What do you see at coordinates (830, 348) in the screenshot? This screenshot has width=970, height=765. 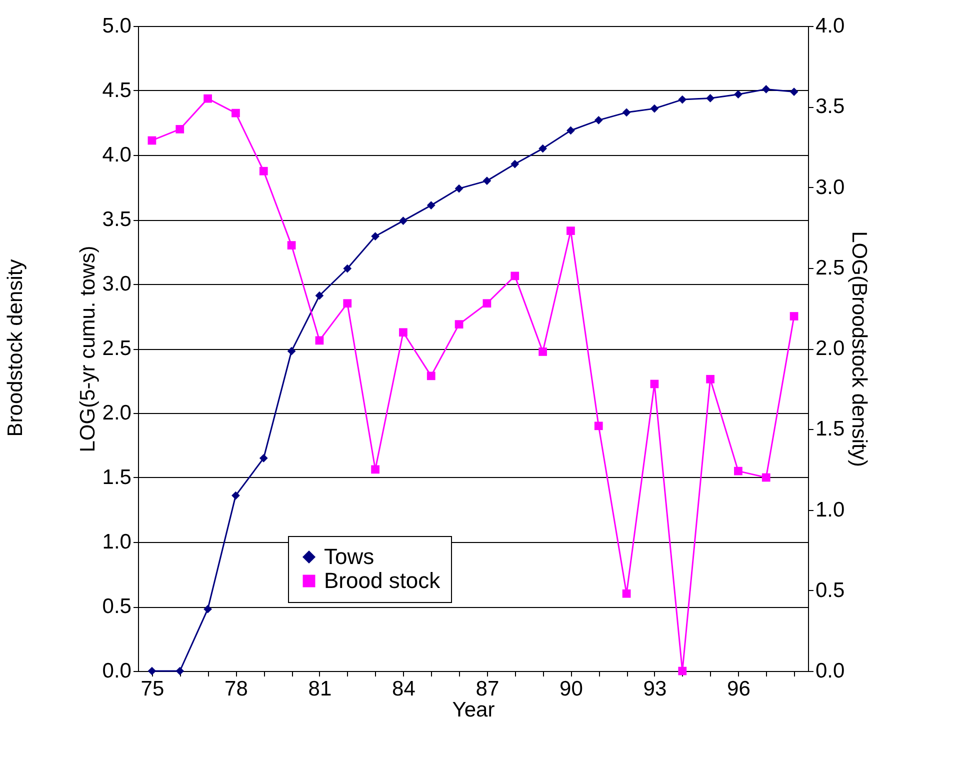 I see `y2-tick-label: 2.0` at bounding box center [830, 348].